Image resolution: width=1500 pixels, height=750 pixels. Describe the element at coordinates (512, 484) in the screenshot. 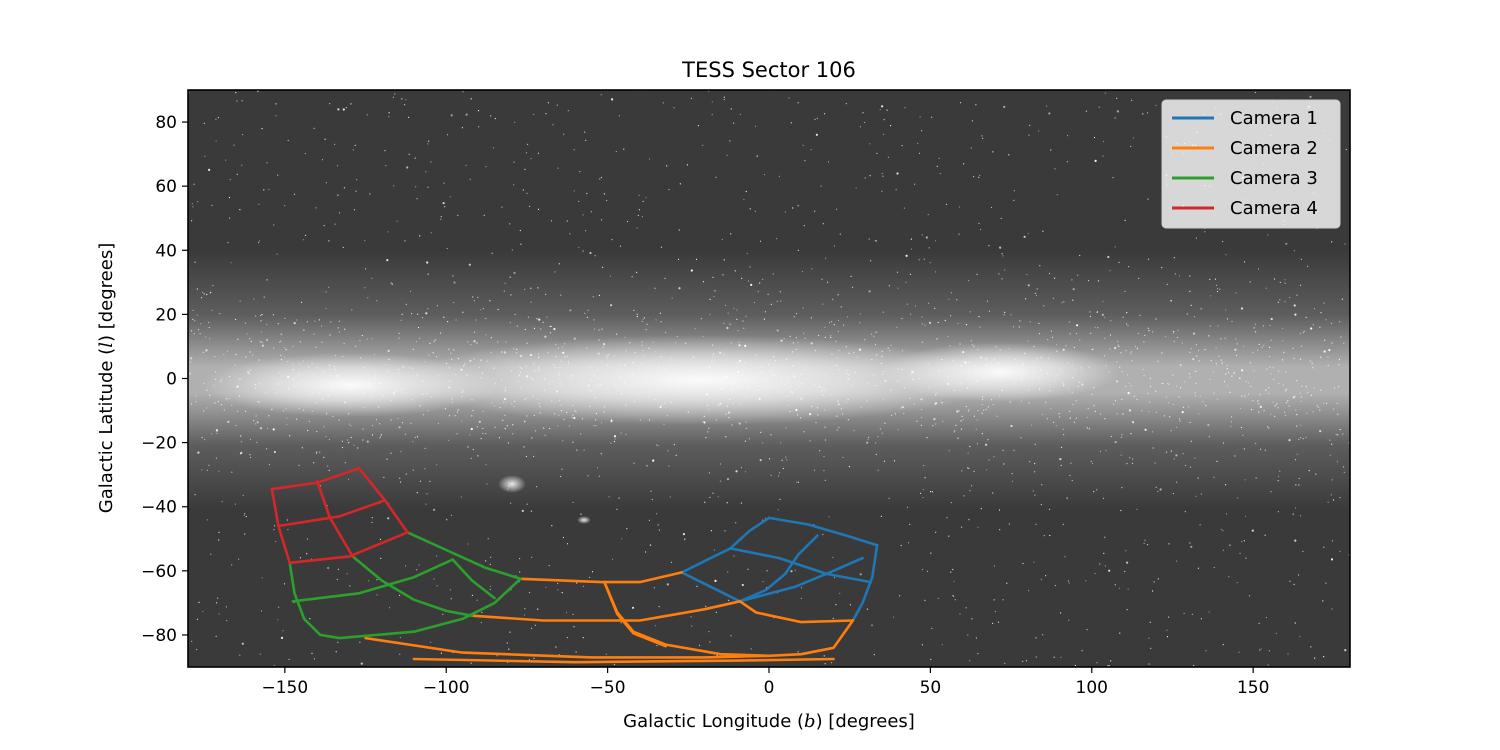

I see `large-magellanic-cloud` at that location.